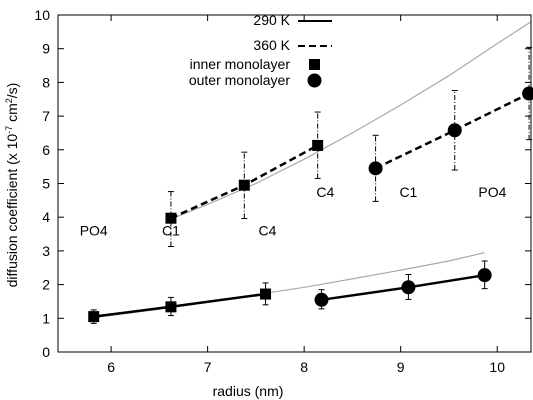  I want to click on annotations: PO4 C1 C4 C4 C1 PO4, so click(293, 211).